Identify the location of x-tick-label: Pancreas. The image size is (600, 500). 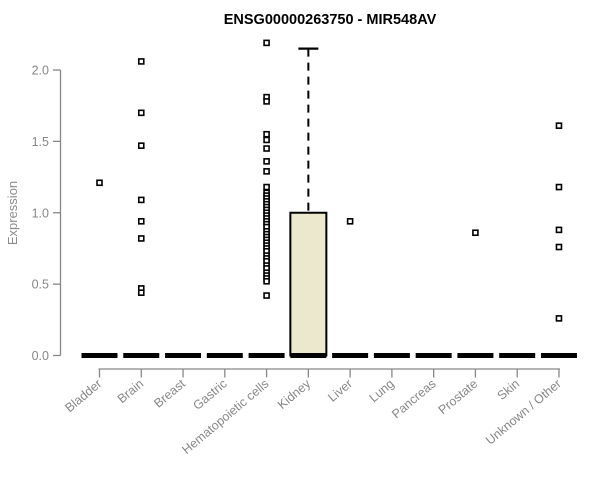
(413, 399).